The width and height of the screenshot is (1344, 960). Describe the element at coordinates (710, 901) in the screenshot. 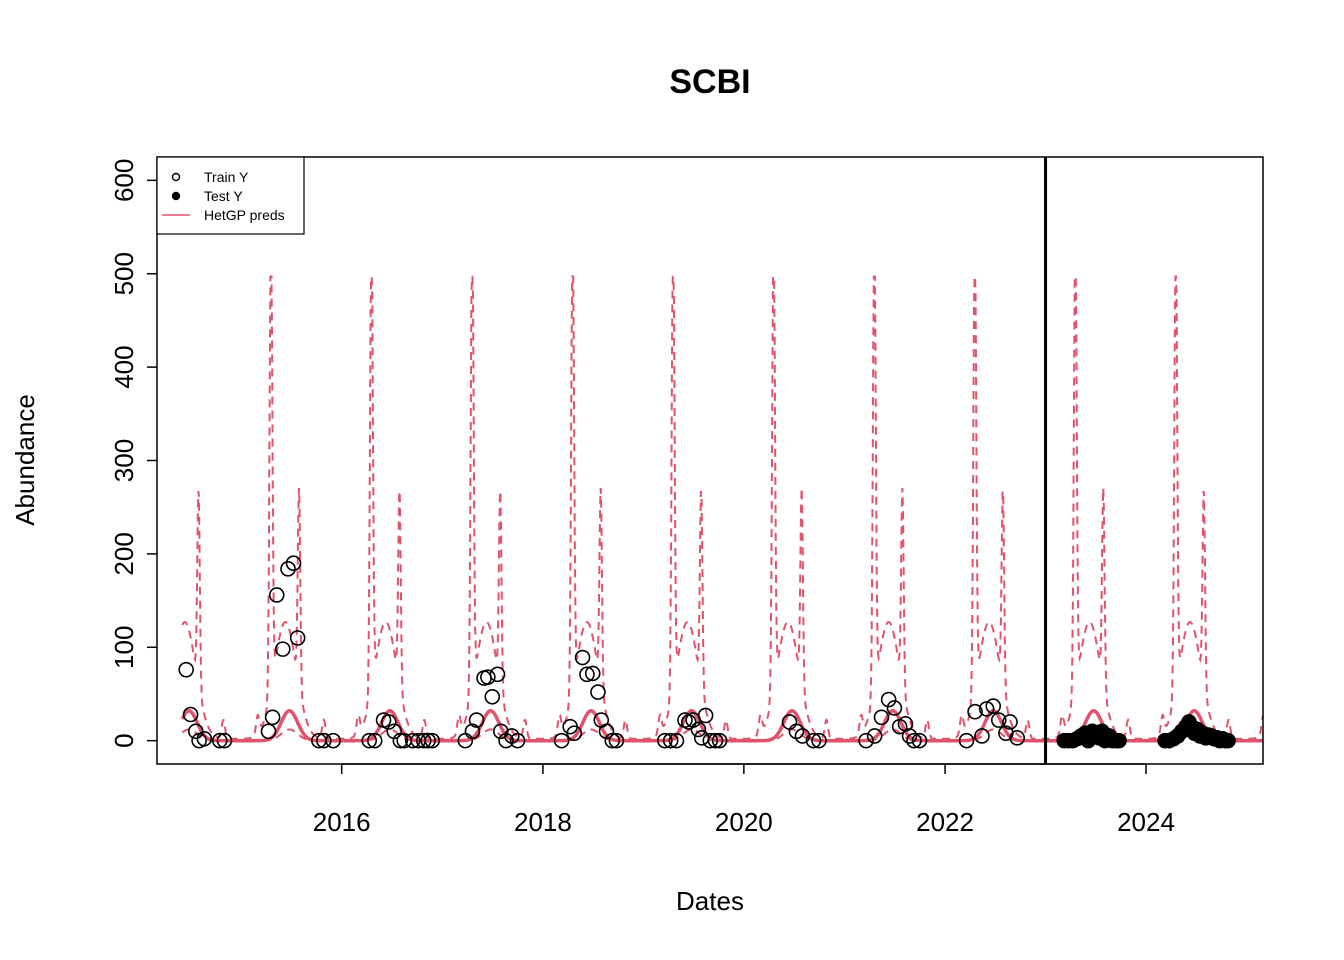

I see `x-axis-label: Dates` at that location.